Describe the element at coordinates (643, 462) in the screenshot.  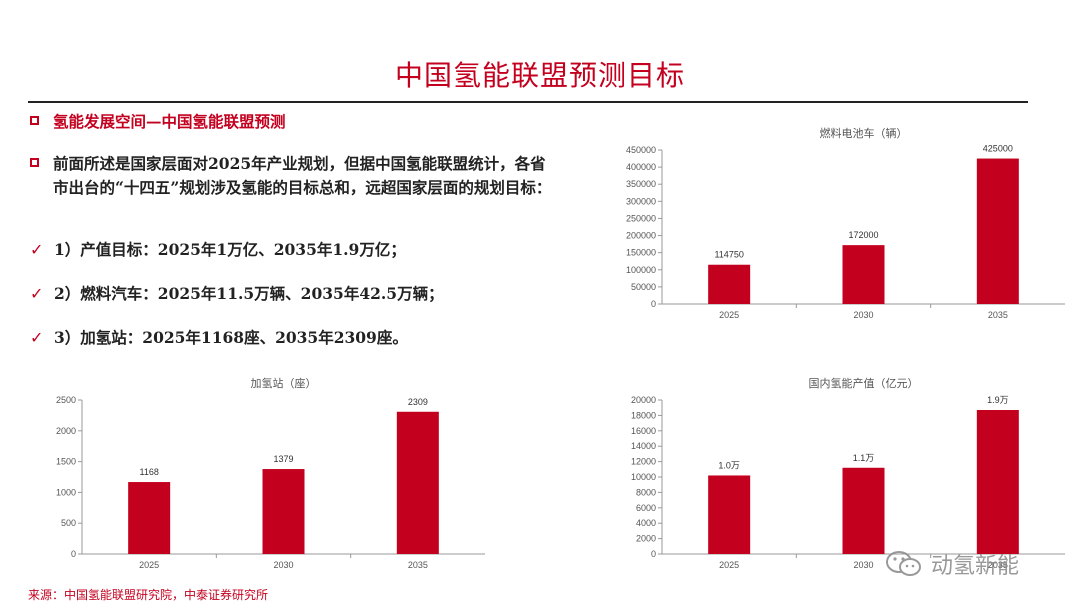
I see `y-tick-label: 12000` at that location.